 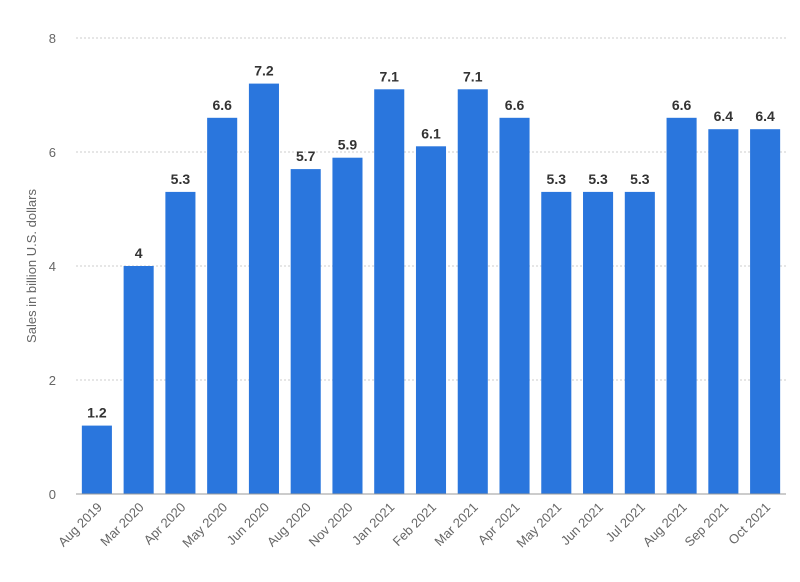 What do you see at coordinates (97, 413) in the screenshot?
I see `bar-value-label: 1.2` at bounding box center [97, 413].